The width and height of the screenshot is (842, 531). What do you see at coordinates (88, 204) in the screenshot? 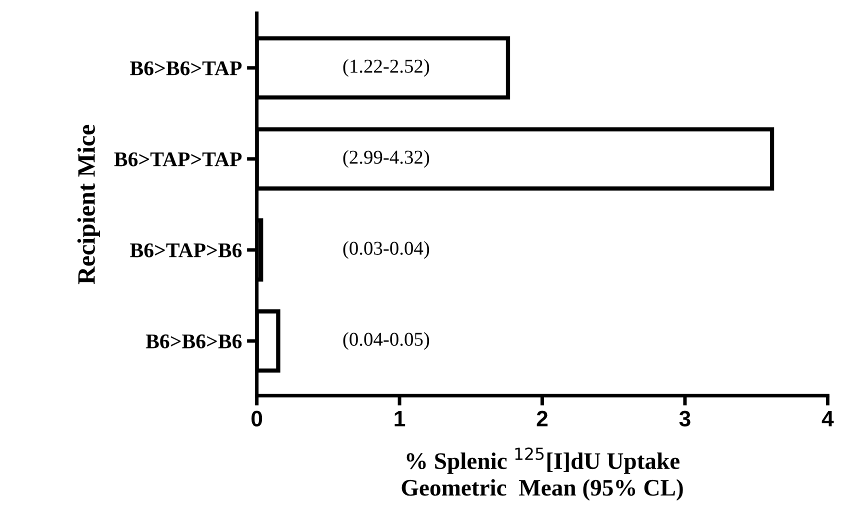
I see `y-axis-title: Recipient Mice` at bounding box center [88, 204].